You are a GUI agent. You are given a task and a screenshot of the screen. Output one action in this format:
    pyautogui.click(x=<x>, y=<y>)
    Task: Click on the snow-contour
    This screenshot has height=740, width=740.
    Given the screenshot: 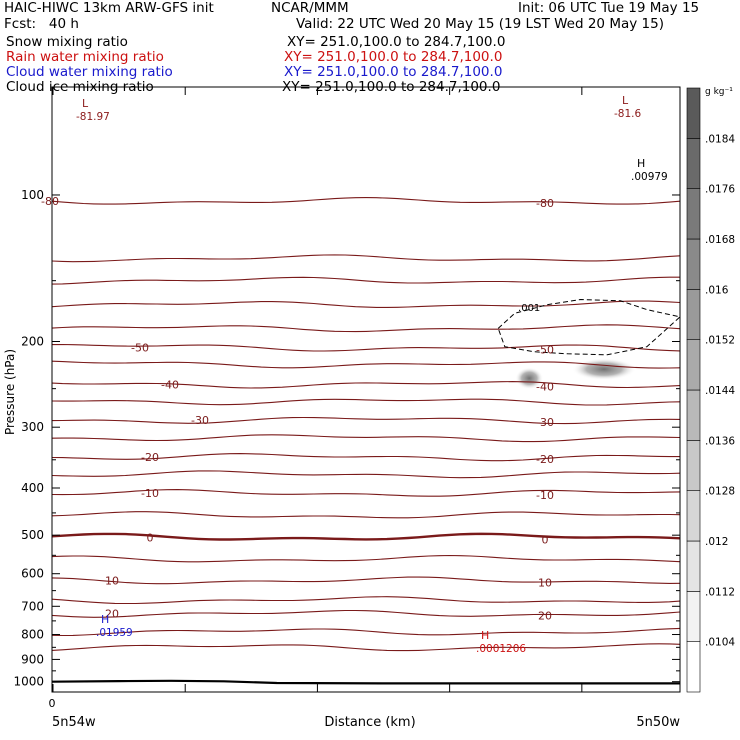 What is the action you would take?
    pyautogui.click(x=589, y=327)
    